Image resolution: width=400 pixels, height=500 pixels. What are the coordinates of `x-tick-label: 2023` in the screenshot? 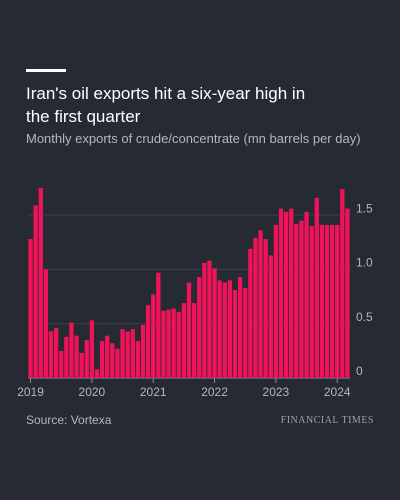 It's located at (276, 392).